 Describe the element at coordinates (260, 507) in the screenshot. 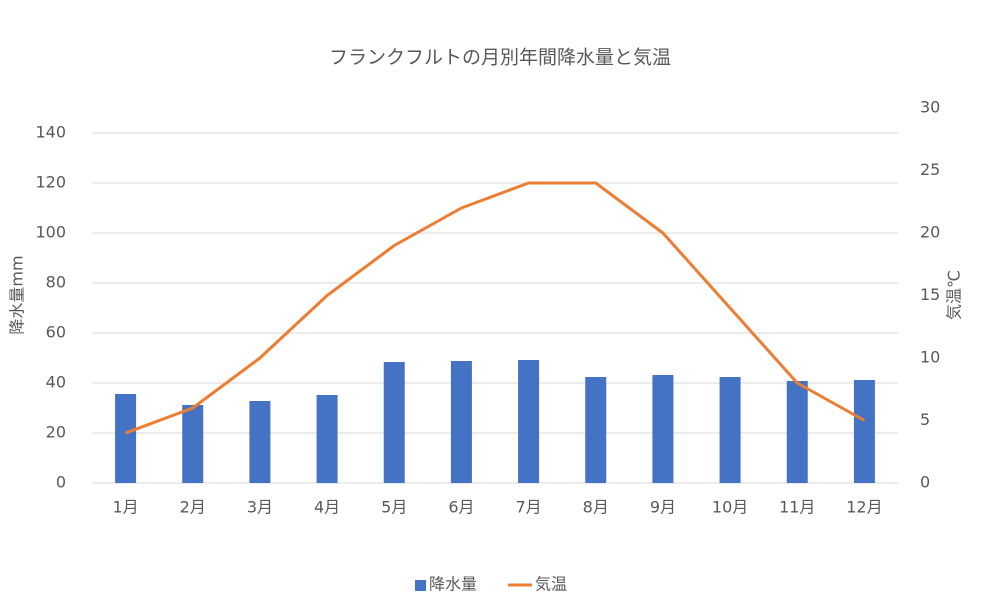

I see `x-tick-label: 3月` at that location.